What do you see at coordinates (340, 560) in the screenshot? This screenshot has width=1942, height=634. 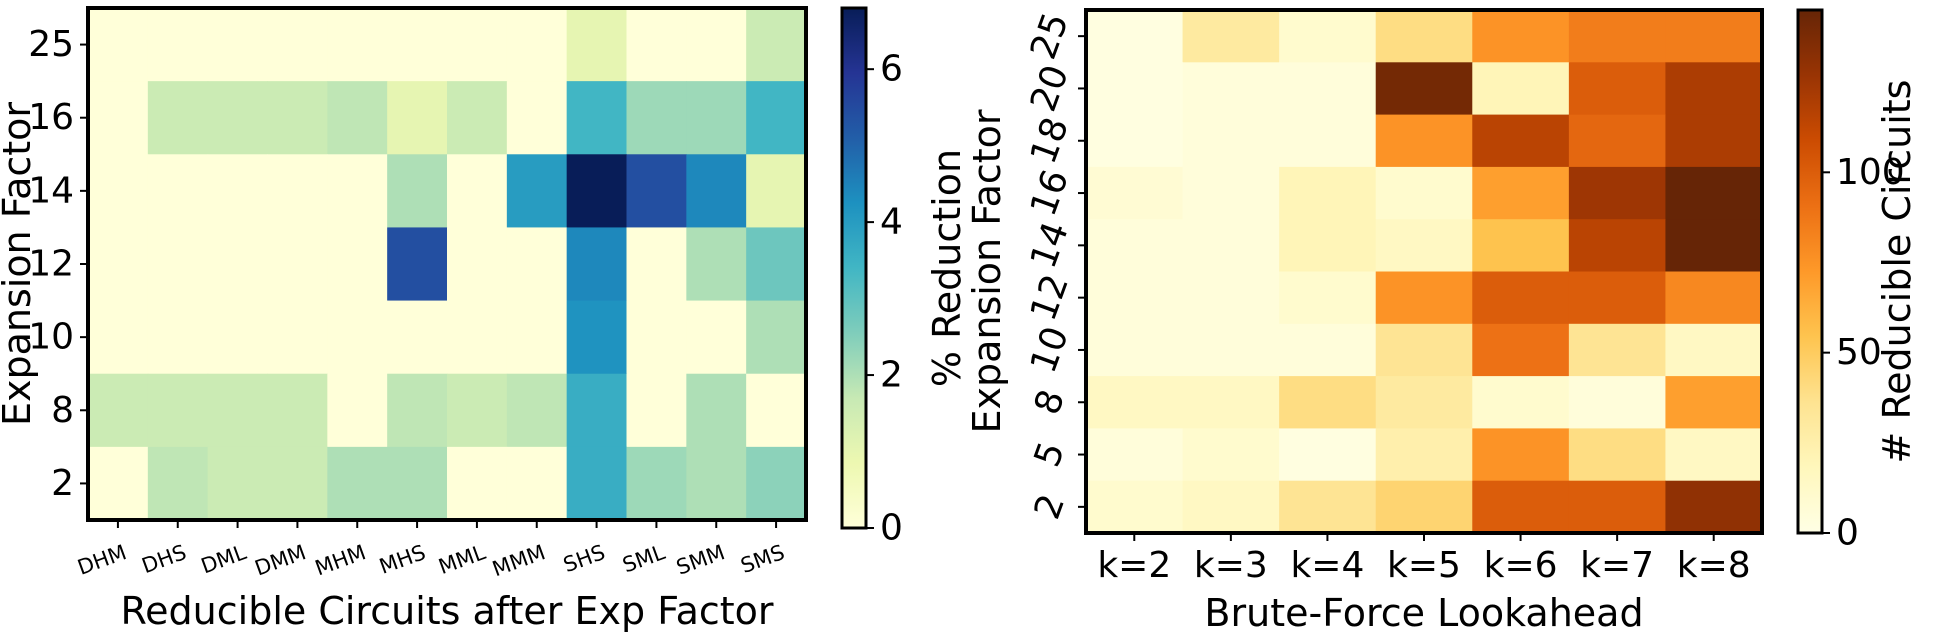 I see `x-tick-label: MHM` at bounding box center [340, 560].